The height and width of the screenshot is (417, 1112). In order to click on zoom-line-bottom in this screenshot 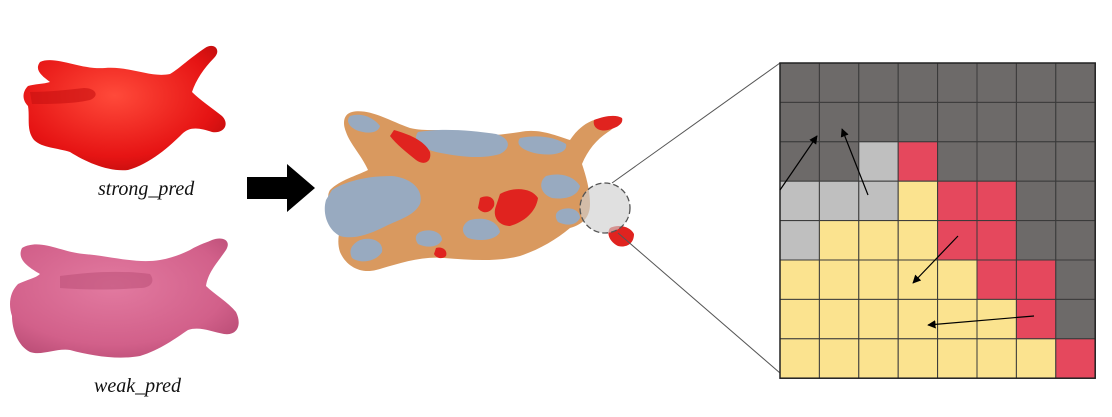, I will do `click(699, 303)`.